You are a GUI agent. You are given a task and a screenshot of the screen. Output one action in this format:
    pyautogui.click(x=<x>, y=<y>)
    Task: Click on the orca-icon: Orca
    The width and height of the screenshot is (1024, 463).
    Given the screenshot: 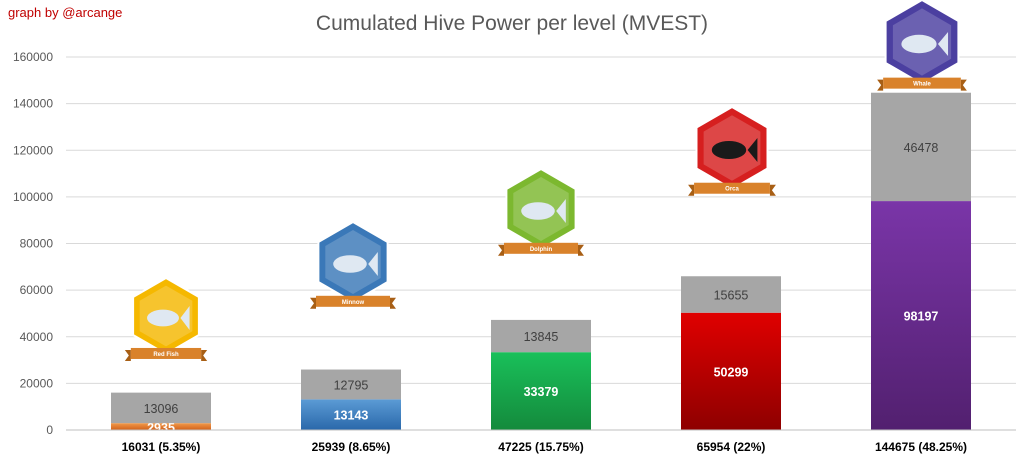 What is the action you would take?
    pyautogui.click(x=732, y=150)
    